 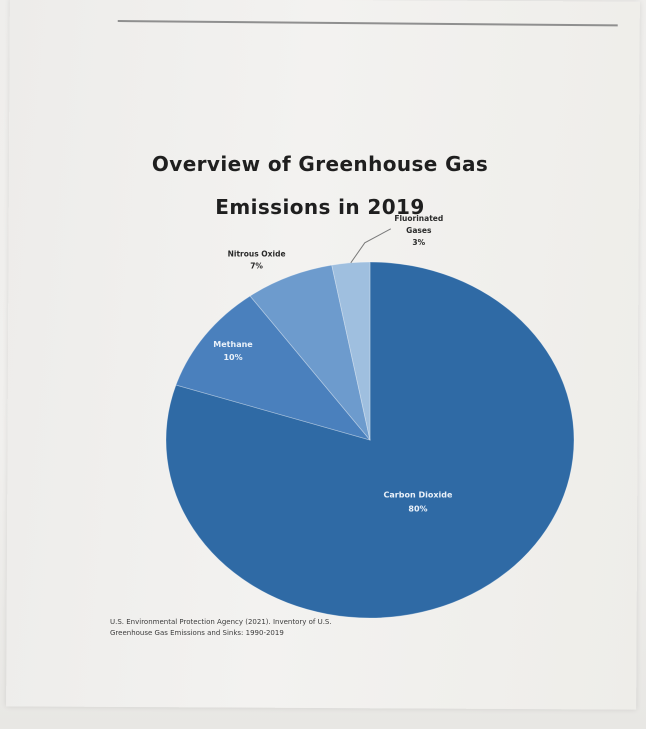 What do you see at coordinates (418, 242) in the screenshot?
I see `pie-label-fluorinated-gases-value: 3%` at bounding box center [418, 242].